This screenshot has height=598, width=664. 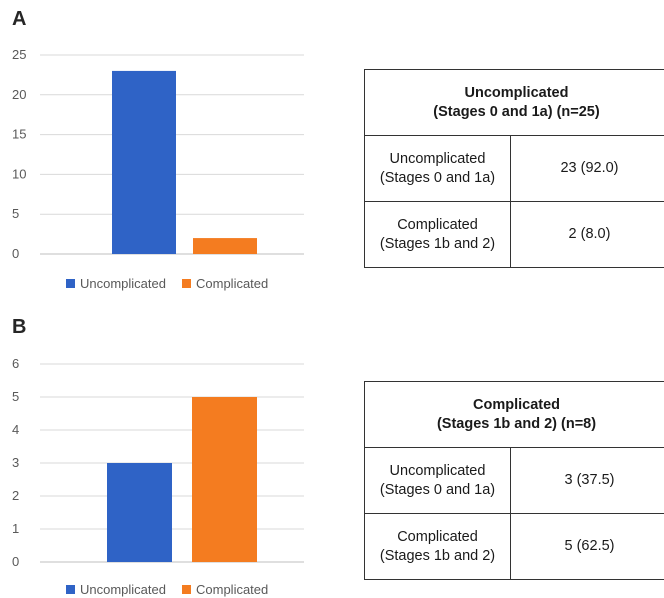 I want to click on table-header-line: (Stages 1b and 2) (n=8), so click(x=516, y=423).